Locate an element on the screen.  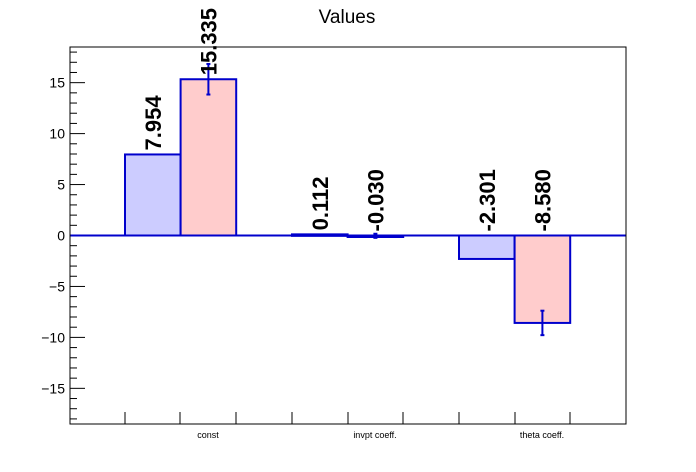
category-label: theta coeff. is located at coordinates (542, 435).